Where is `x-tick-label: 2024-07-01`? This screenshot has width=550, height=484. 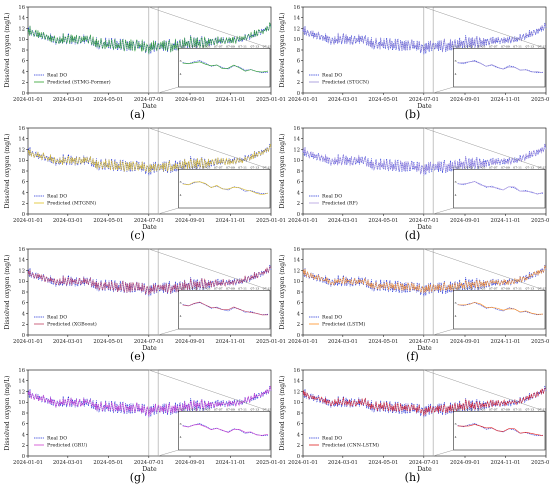
x-tick-label: 2024-07-01 is located at coordinates (424, 463).